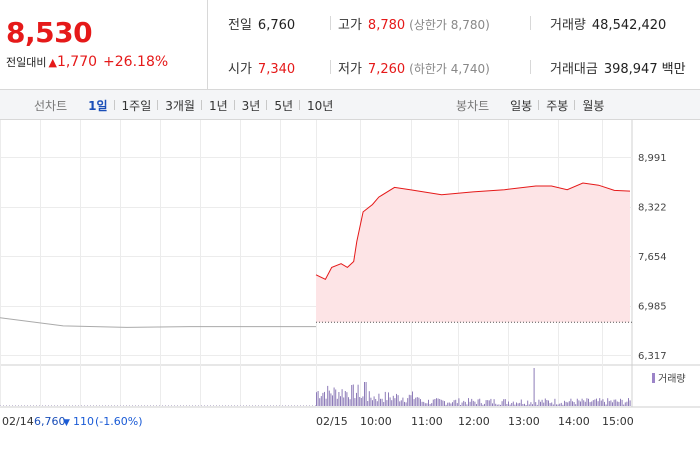 The width and height of the screenshot is (700, 450). Describe the element at coordinates (51, 105) in the screenshot. I see `line-chart-title: 선차트` at that location.